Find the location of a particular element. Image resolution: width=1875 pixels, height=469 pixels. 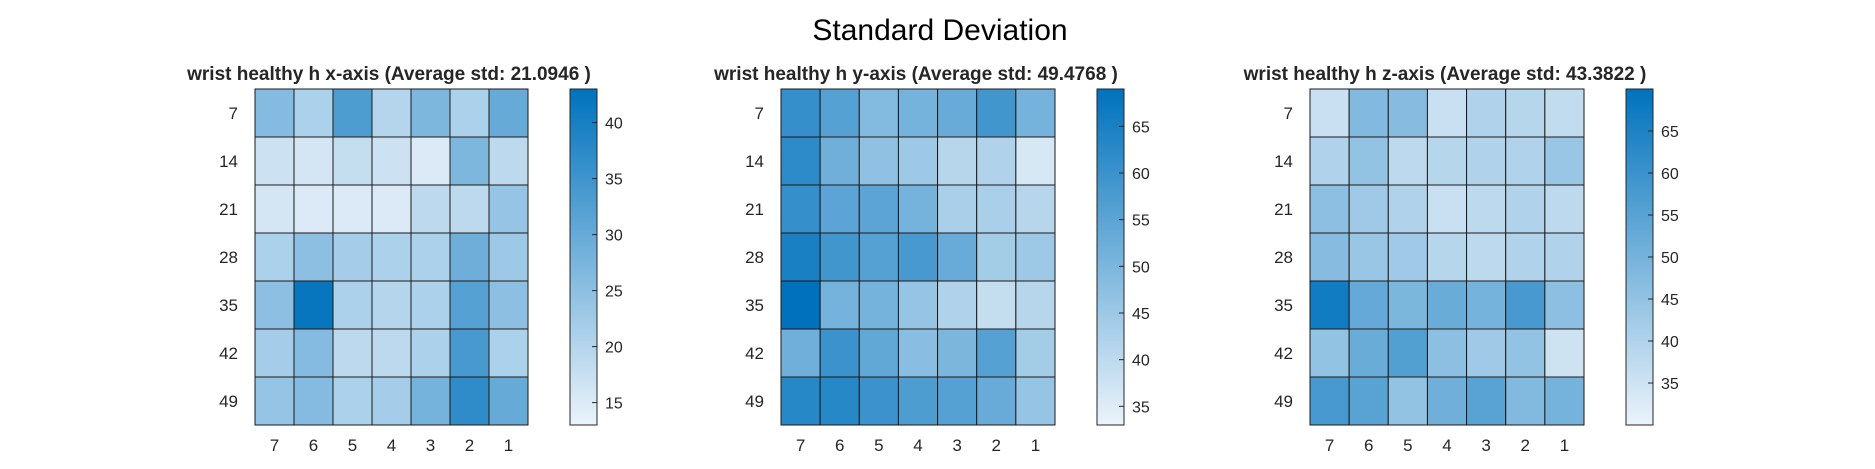

y-tick-labels: 7 14 21 28 35 42 49 is located at coordinates (228, 257).